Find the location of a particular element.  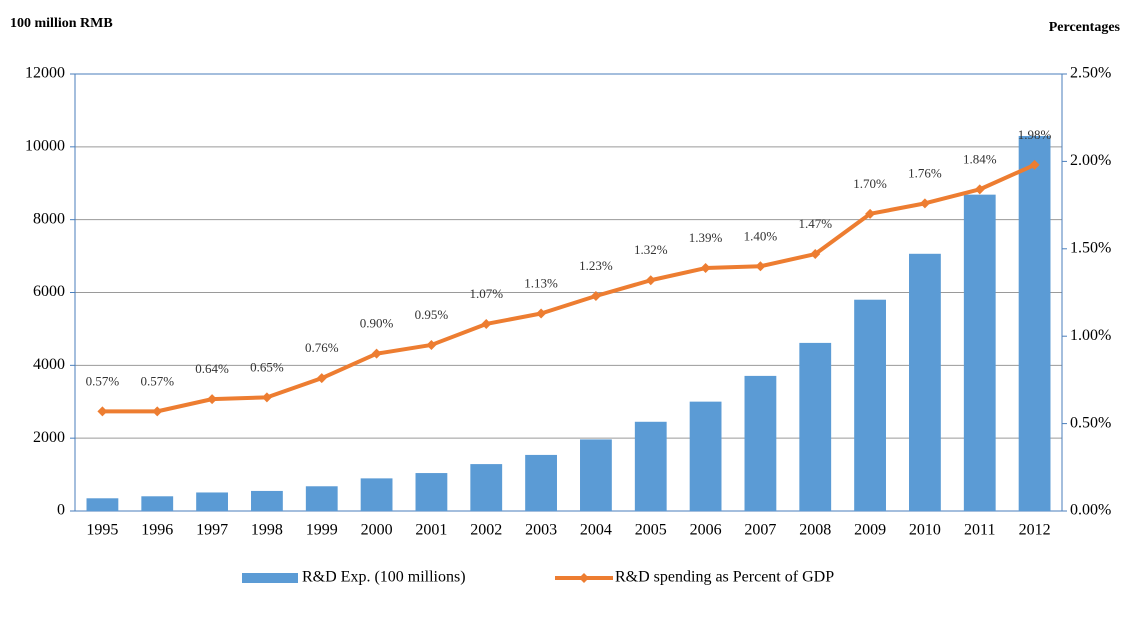

legend-swatch is located at coordinates (270, 578).